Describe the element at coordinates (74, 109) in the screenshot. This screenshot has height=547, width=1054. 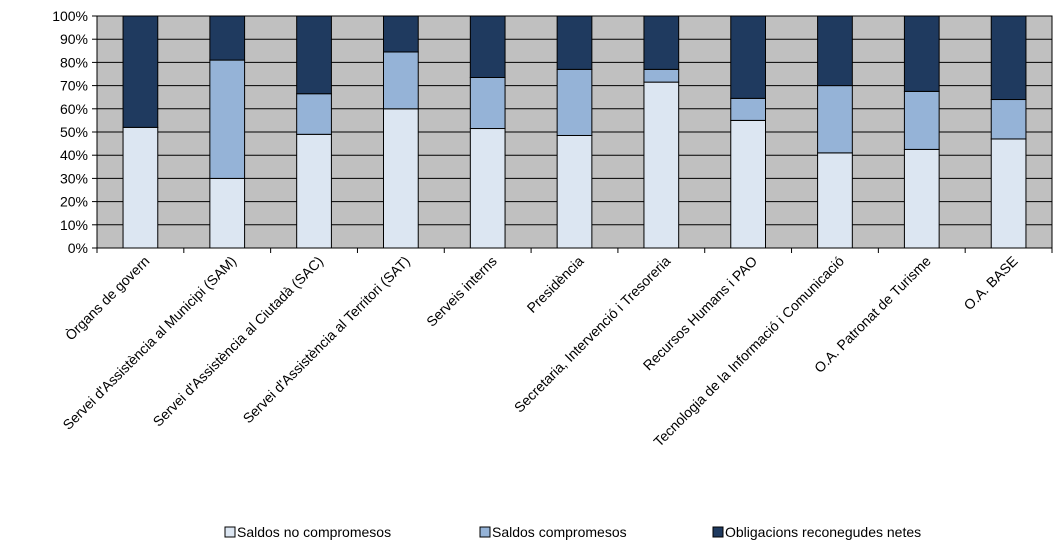
I see `y-tick-label: 60%` at that location.